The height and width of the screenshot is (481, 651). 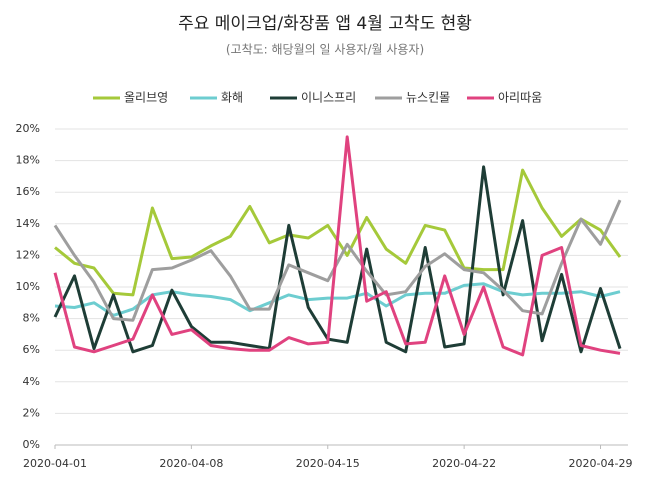 I want to click on y-tick-label: 2%, so click(x=31, y=412).